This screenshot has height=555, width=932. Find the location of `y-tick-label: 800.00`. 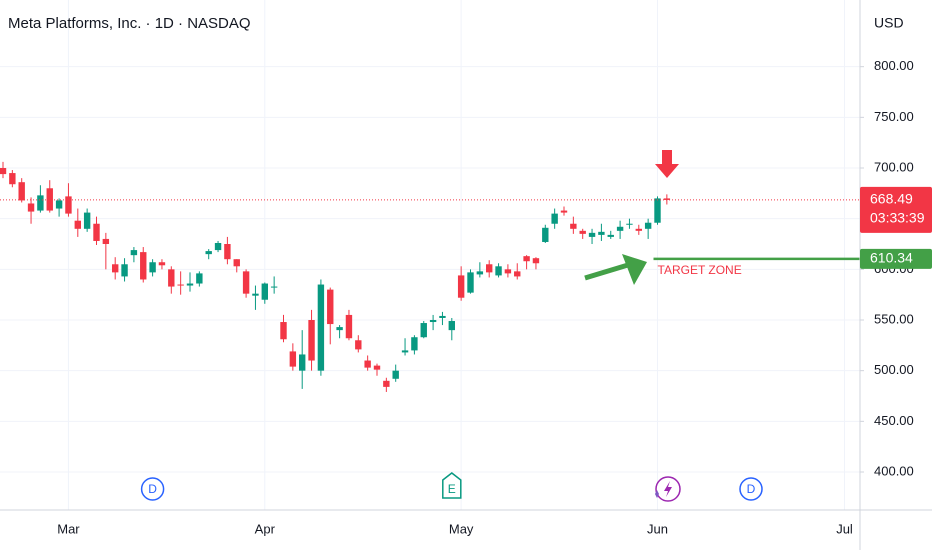

y-tick-label: 800.00 is located at coordinates (894, 65).